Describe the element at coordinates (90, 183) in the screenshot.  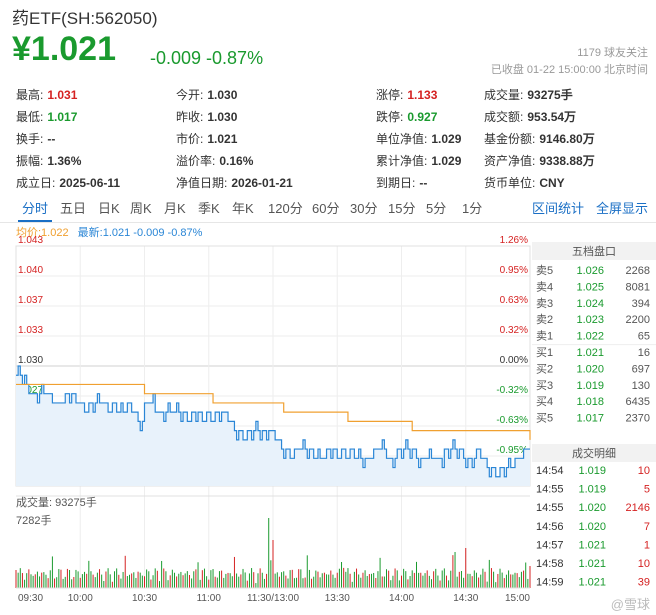
I see `stat-value: 2025-06-11` at that location.